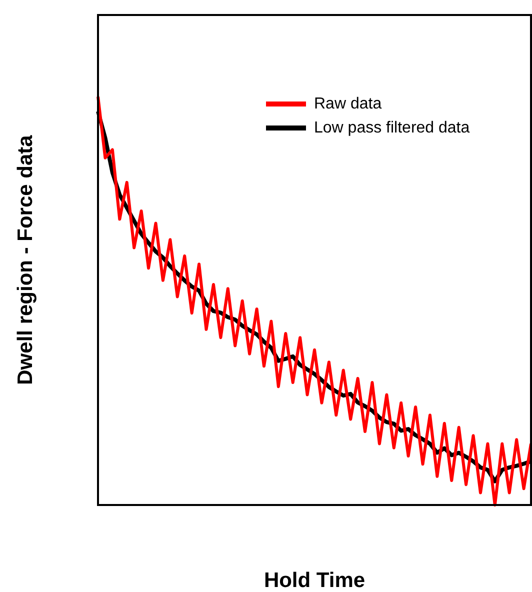  Describe the element at coordinates (392, 127) in the screenshot. I see `legend-label: Low pass filtered data` at that location.